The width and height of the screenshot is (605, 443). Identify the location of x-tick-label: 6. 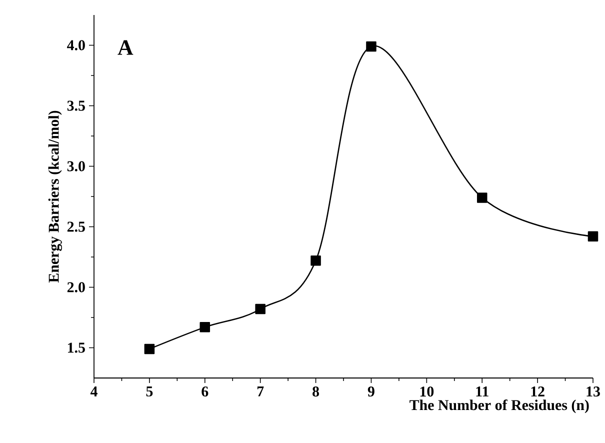
(205, 391).